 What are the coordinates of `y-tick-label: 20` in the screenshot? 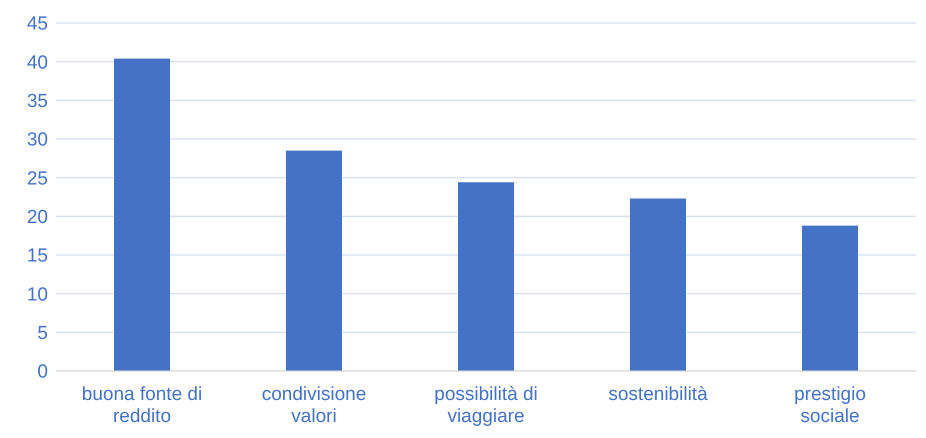 It's located at (37, 217).